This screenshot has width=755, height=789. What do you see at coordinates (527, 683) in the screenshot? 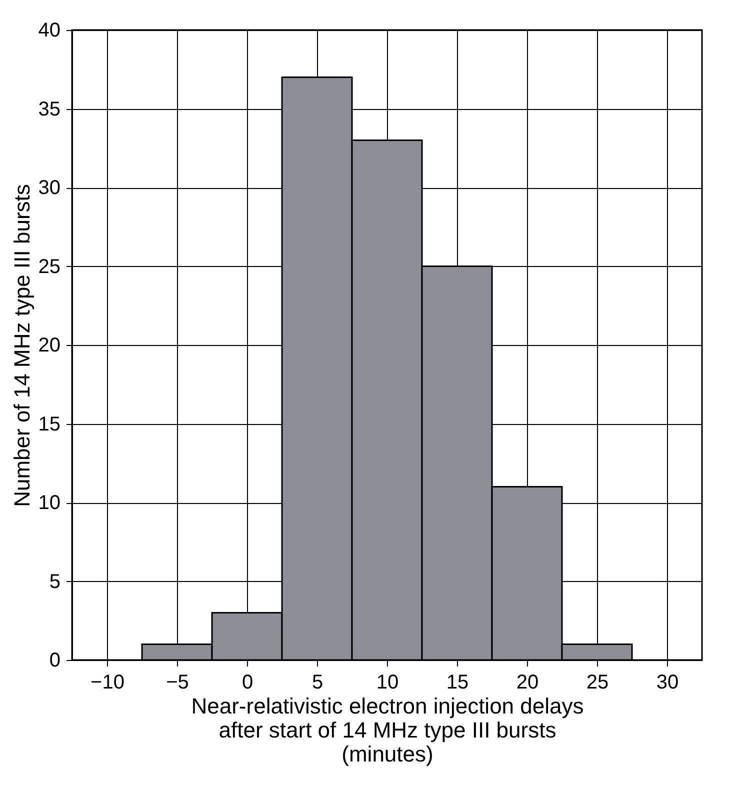
I see `x-tick-label: 20` at bounding box center [527, 683].